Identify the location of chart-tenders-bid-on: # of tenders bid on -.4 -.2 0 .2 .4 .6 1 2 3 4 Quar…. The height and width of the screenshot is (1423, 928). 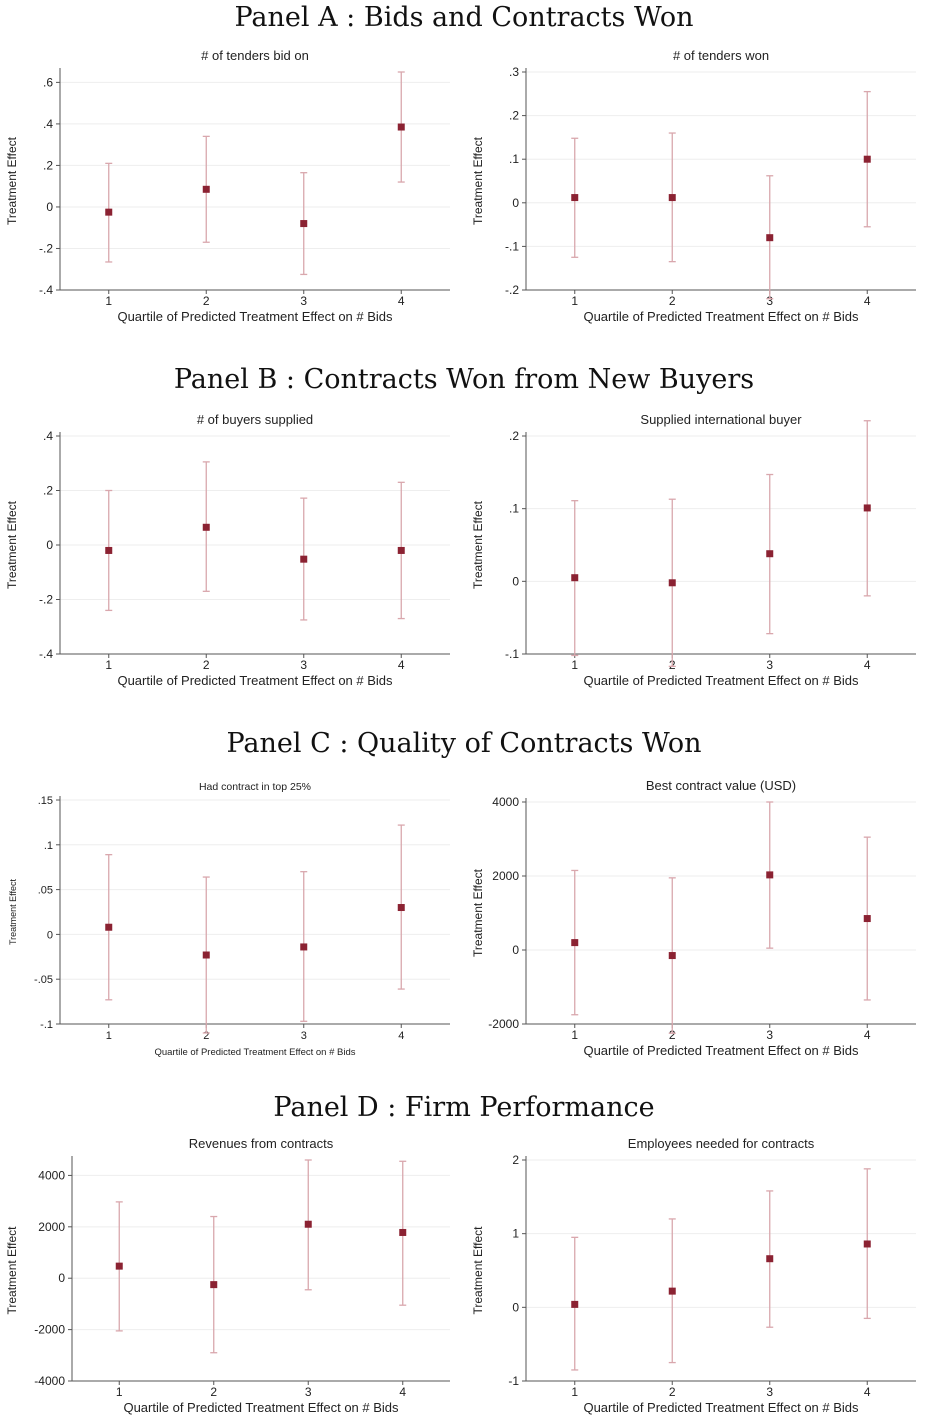
(227, 186).